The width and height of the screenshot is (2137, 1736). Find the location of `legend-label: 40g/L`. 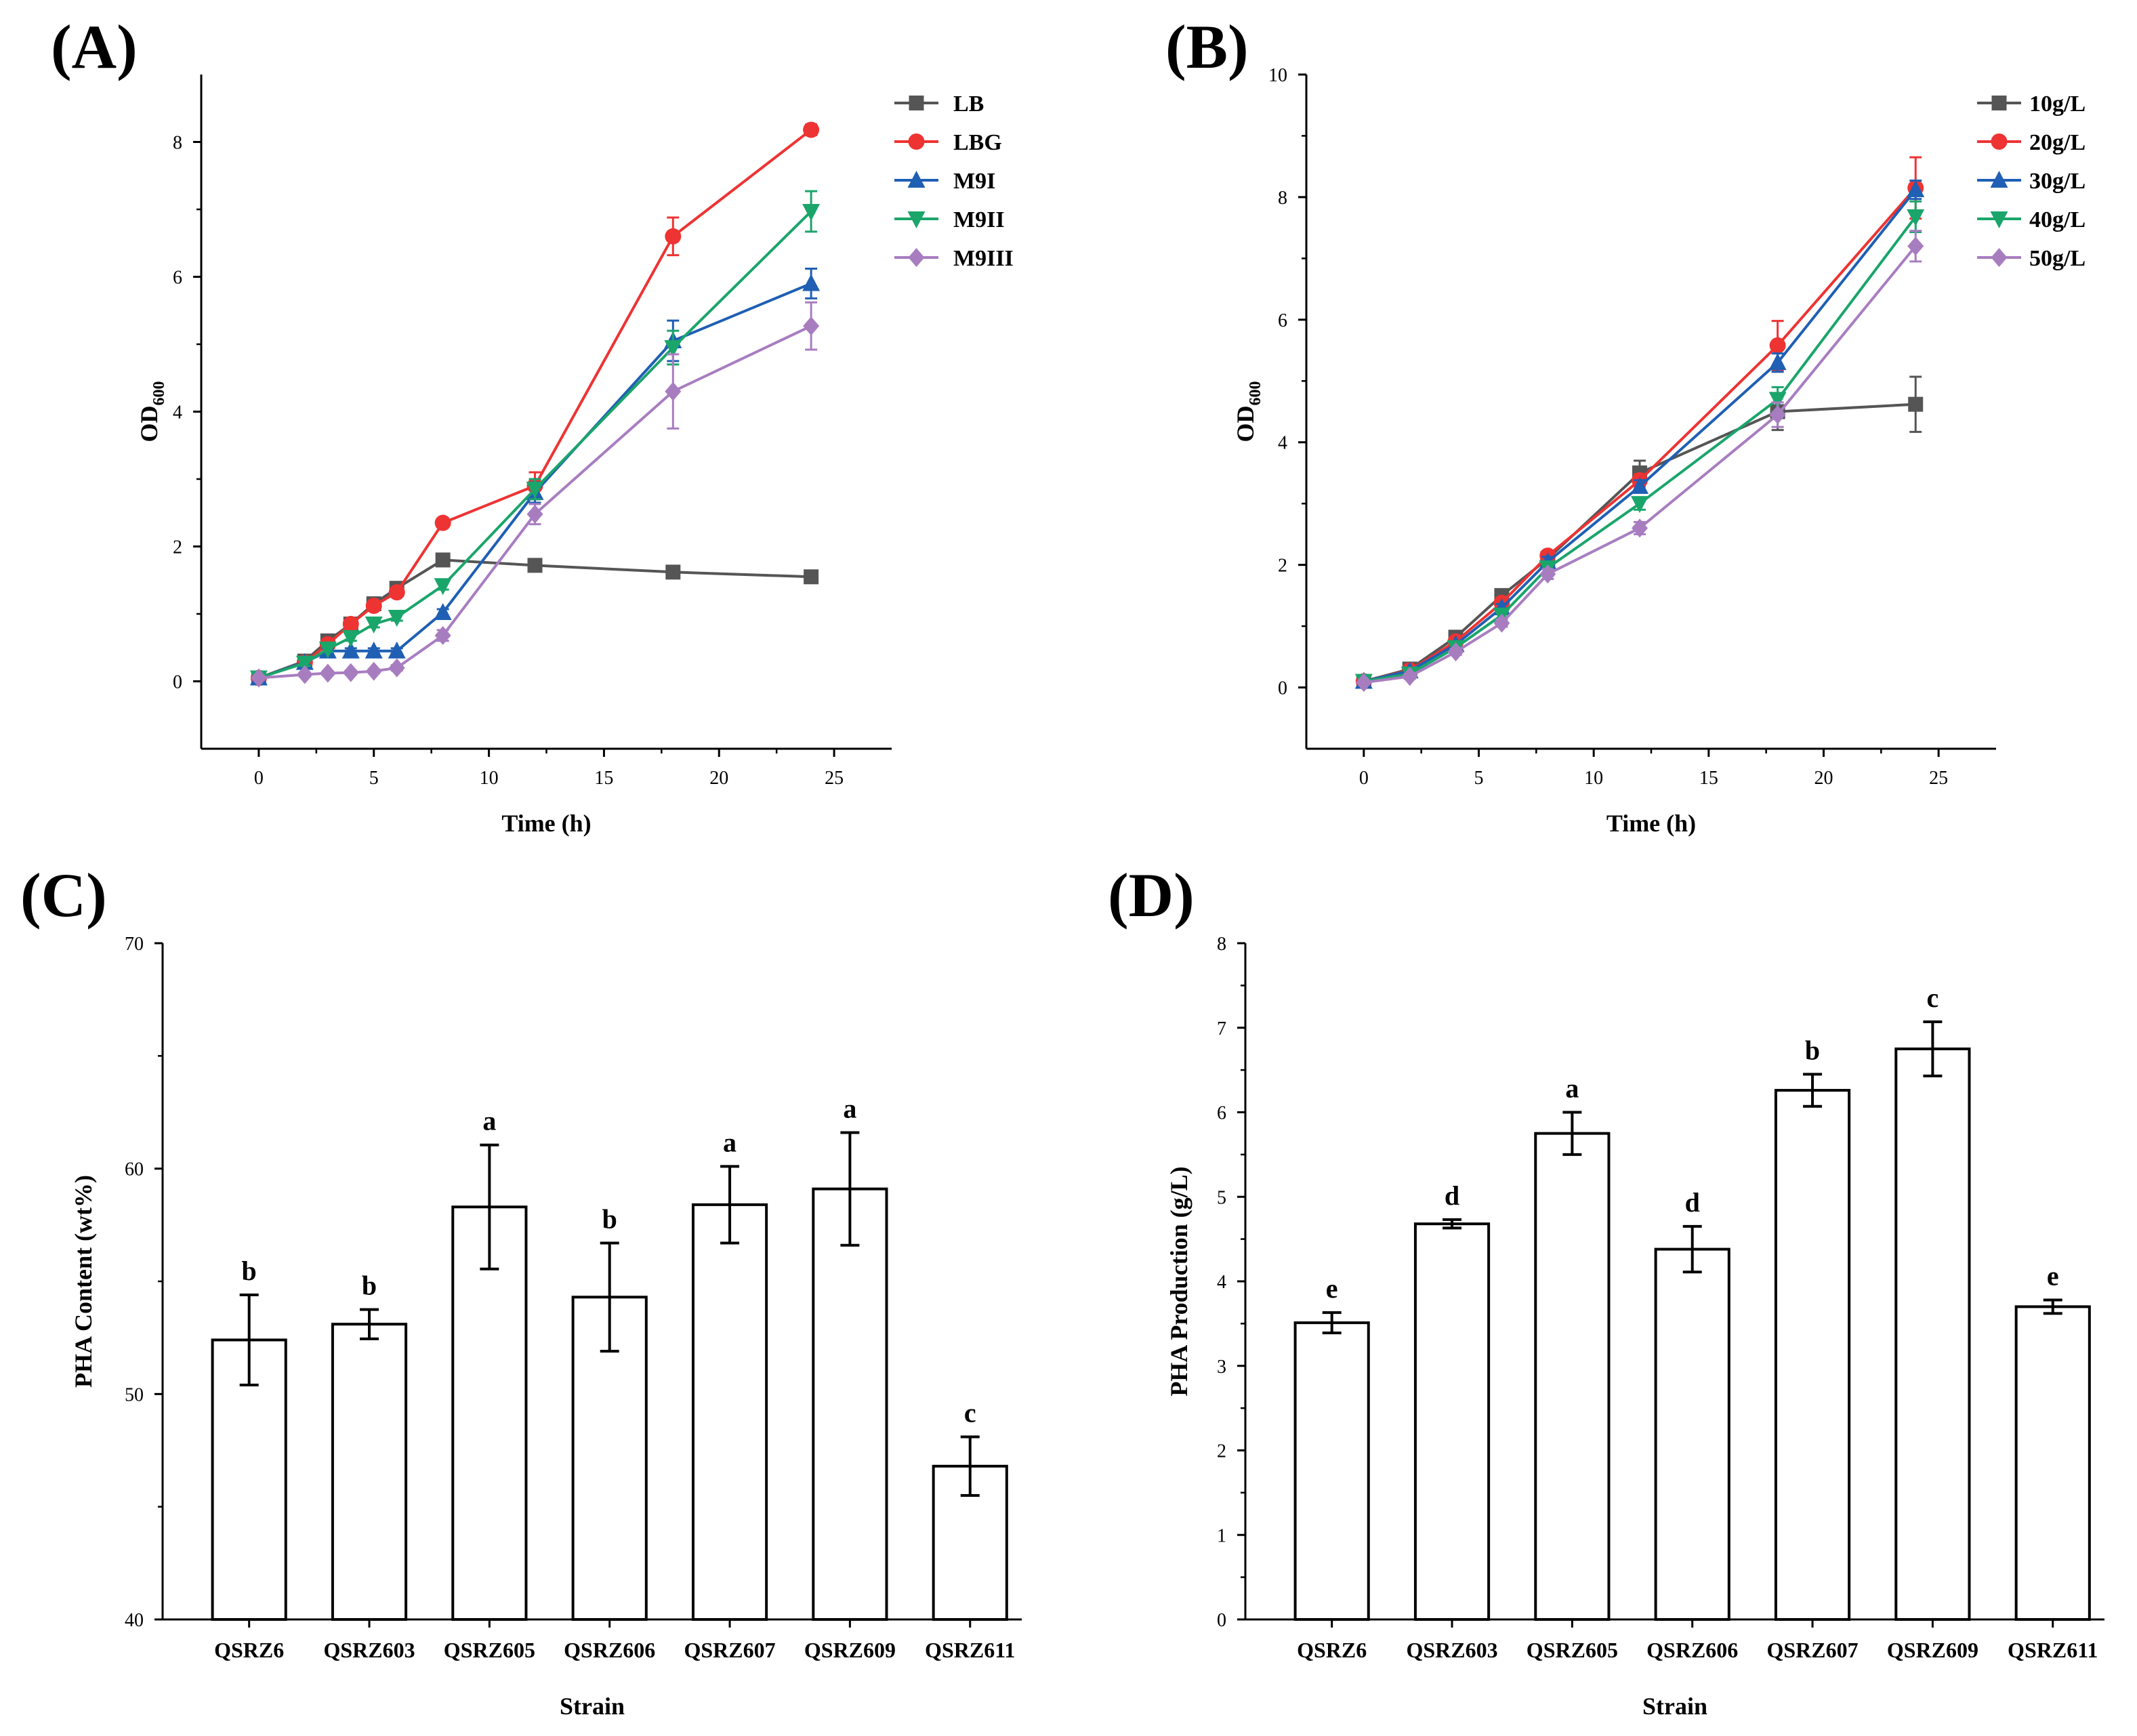

legend-label: 40g/L is located at coordinates (2057, 219).